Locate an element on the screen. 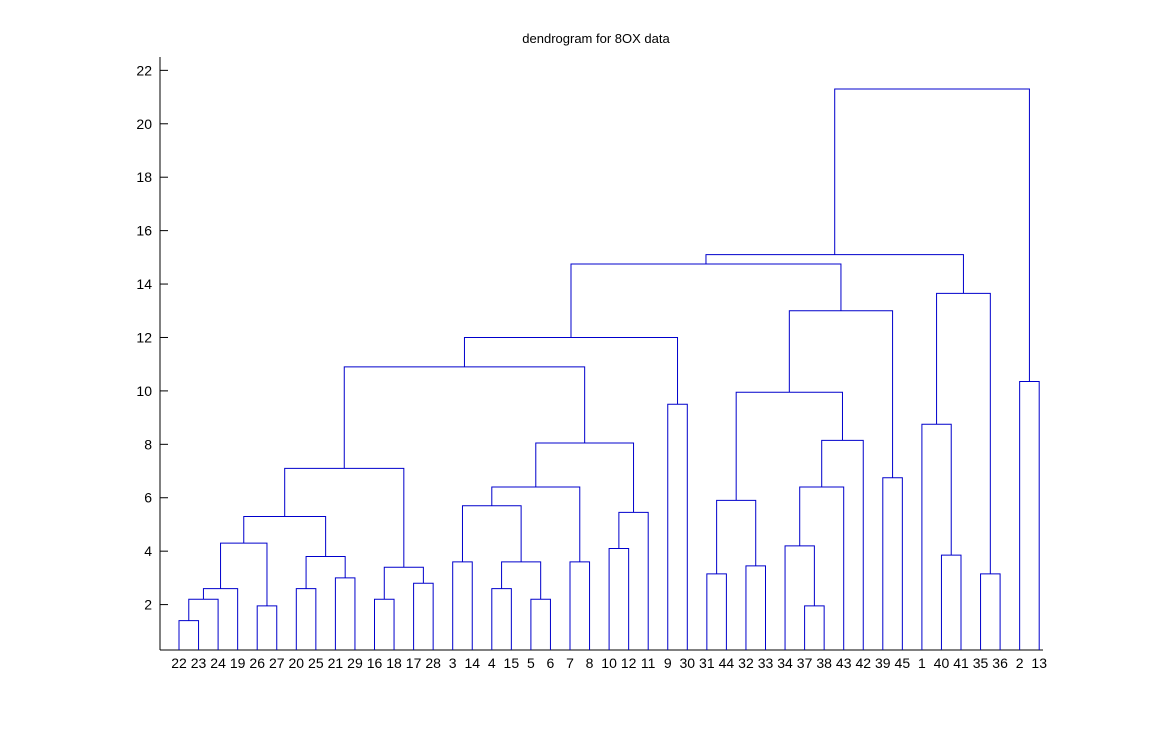  leaf-label: 33 is located at coordinates (766, 663).